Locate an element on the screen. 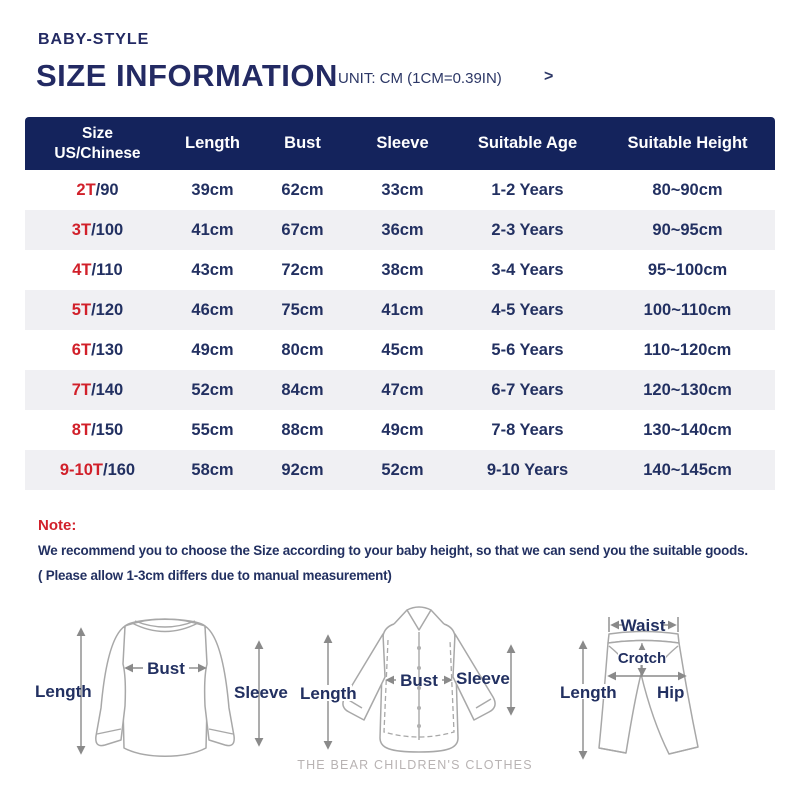 This screenshot has width=800, height=800. cell-age: 5-6 Years is located at coordinates (527, 349).